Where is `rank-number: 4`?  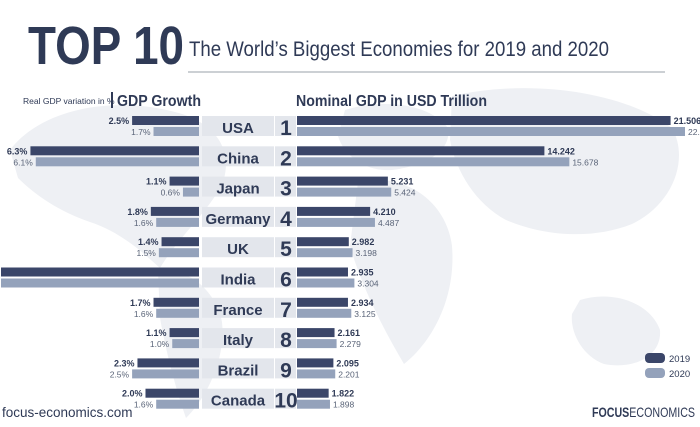
rank-number: 4 is located at coordinates (286, 219).